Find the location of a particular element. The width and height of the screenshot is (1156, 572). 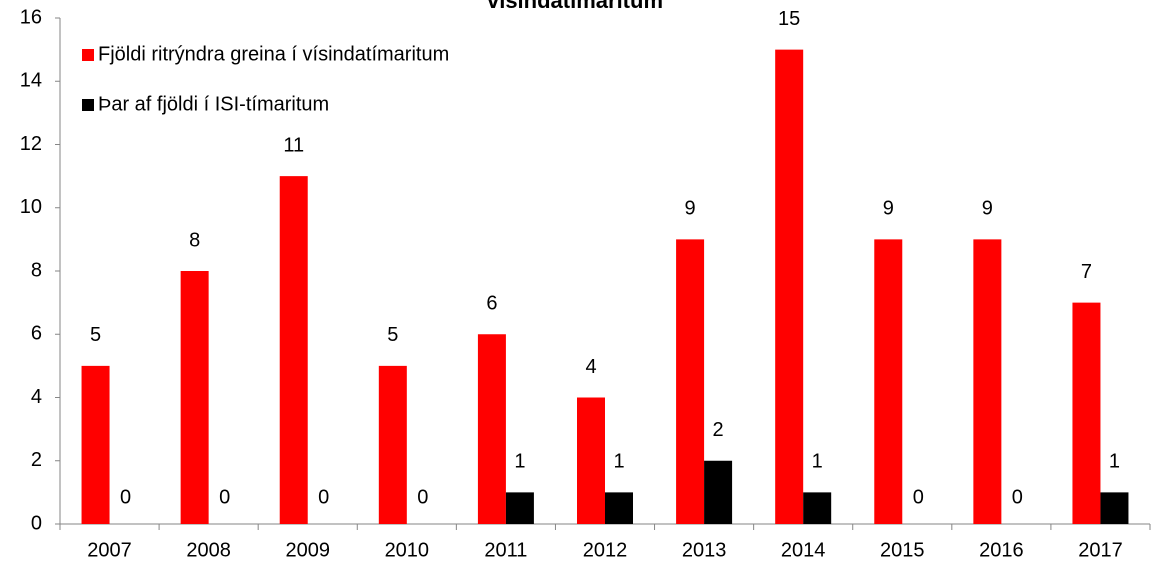

y-tick-label: 10 is located at coordinates (31, 207).